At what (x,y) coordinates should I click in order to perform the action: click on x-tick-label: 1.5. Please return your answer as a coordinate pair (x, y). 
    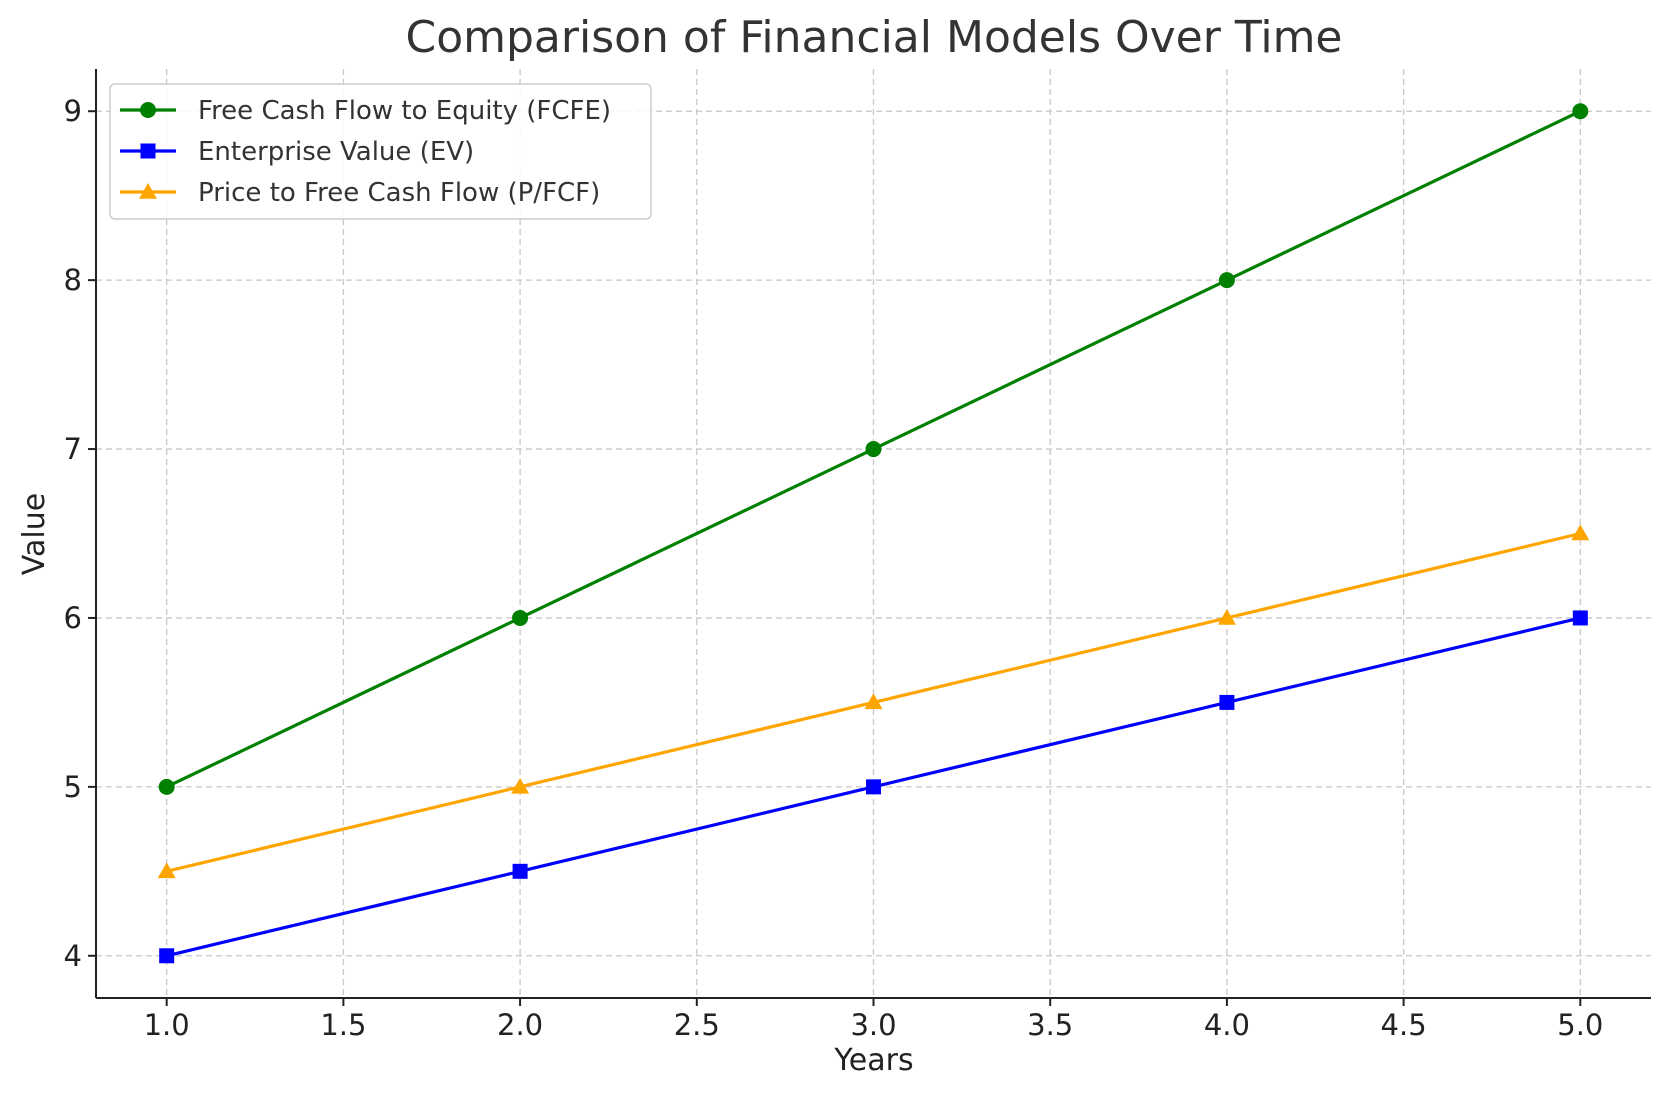
    Looking at the image, I should click on (343, 1025).